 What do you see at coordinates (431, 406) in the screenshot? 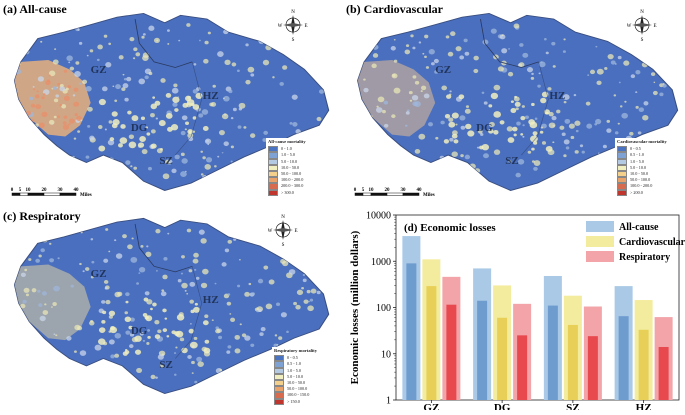
I see `x-tick-label: GZ` at bounding box center [431, 406].